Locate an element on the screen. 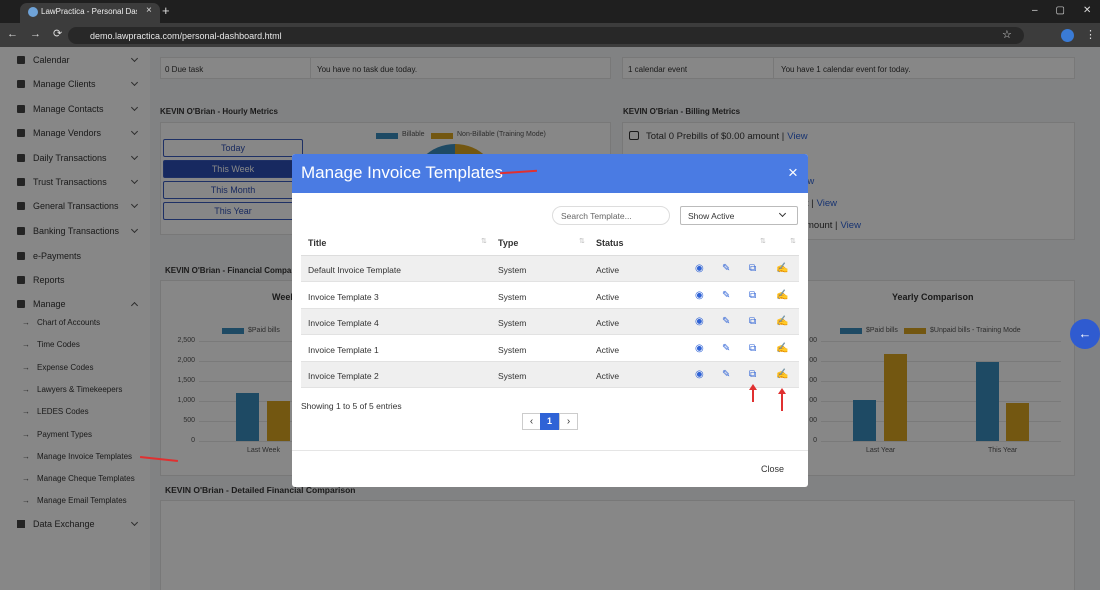 The image size is (1100, 590). page-prev: ‹ is located at coordinates (531, 421).